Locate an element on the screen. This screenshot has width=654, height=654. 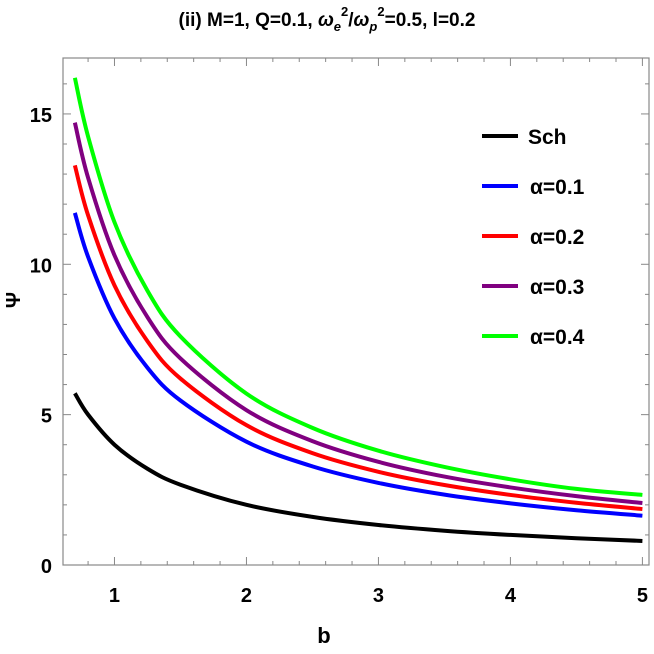
y-axis-label: Ψ is located at coordinates (14, 300).